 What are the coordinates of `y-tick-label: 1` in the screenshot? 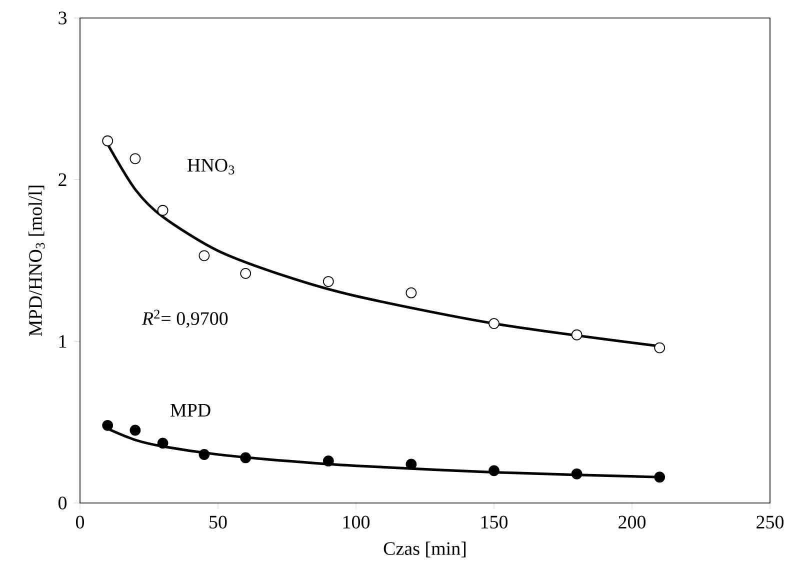 It's located at (62, 341).